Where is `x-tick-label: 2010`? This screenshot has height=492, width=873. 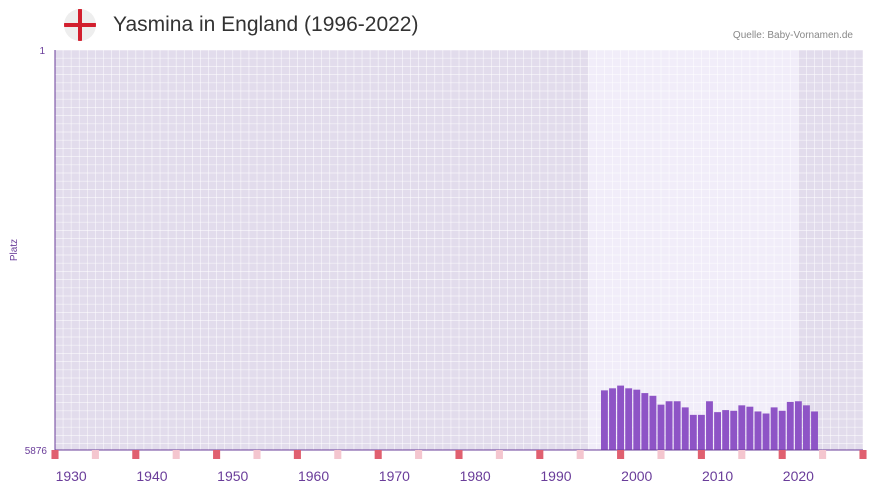
x-tick-label: 2010 is located at coordinates (717, 476).